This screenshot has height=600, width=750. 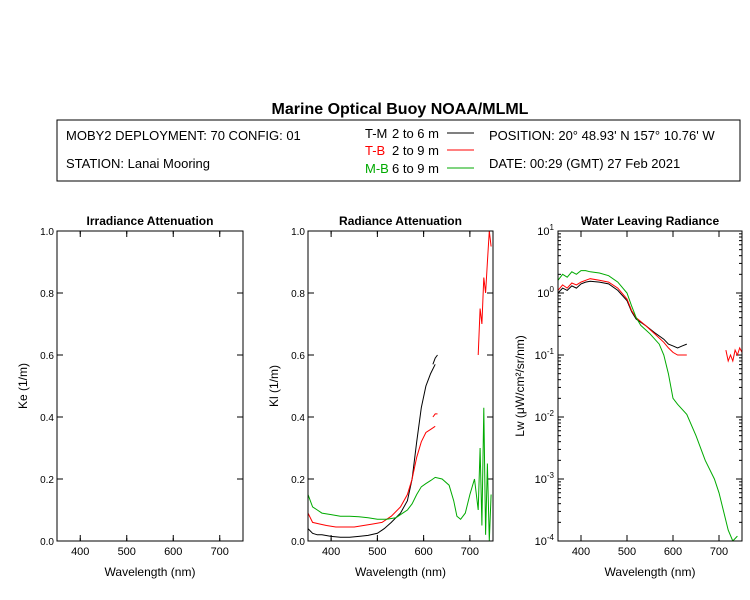 What do you see at coordinates (138, 163) in the screenshot?
I see `station-text: STATION: Lanai Mooring` at bounding box center [138, 163].